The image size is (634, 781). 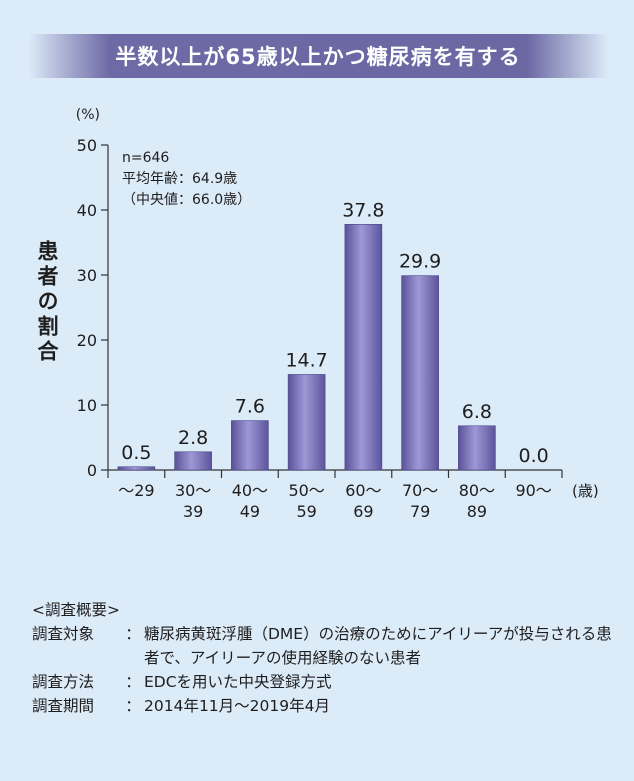 What do you see at coordinates (88, 115) in the screenshot?
I see `y-unit-label: (%)` at bounding box center [88, 115].